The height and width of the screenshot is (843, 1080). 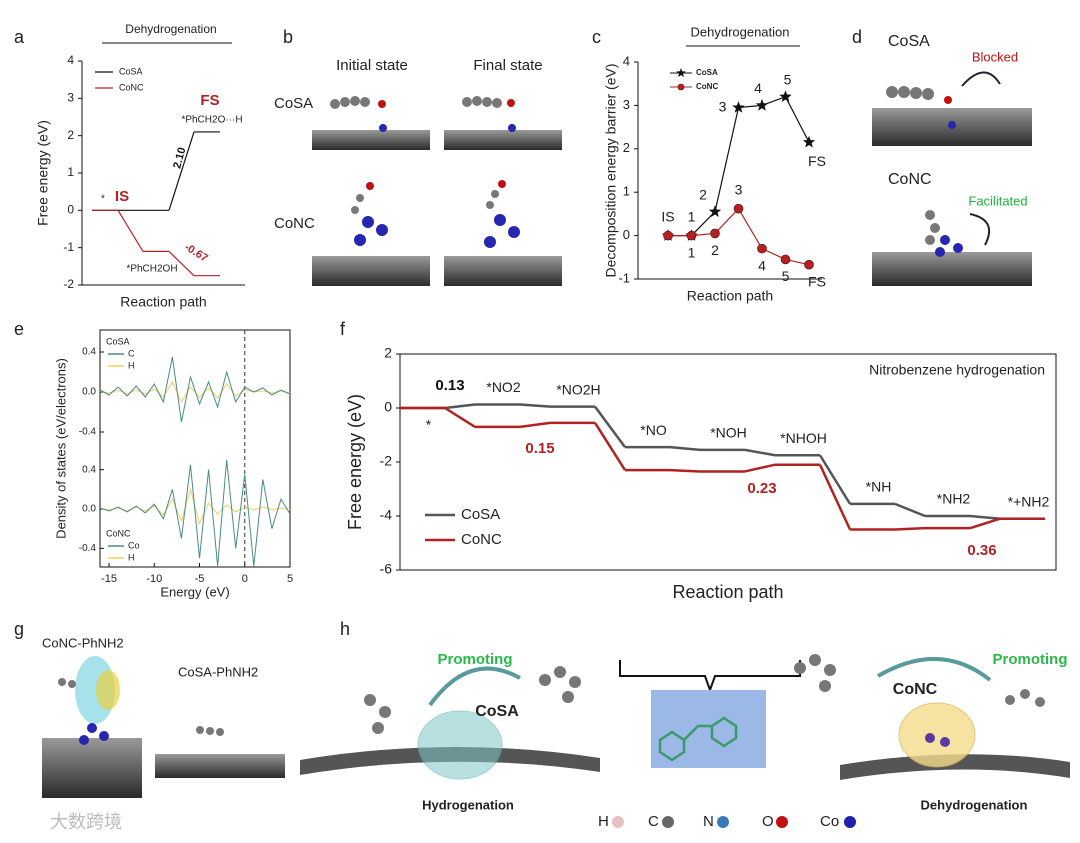 I want to click on annotation: 0.23, so click(x=761, y=488).